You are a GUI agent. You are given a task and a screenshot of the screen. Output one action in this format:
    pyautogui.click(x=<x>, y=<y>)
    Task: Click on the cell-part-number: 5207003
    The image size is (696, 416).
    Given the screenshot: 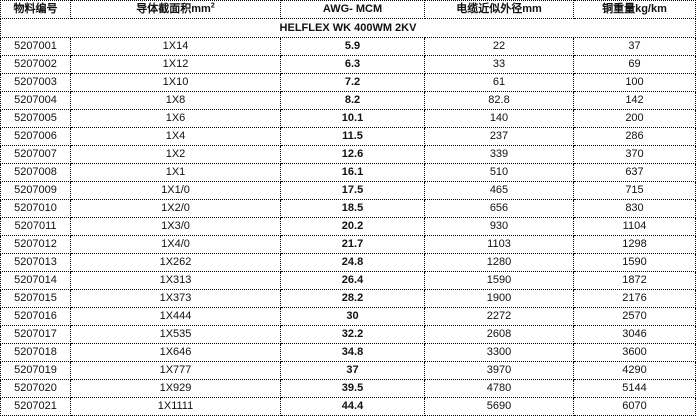 What is the action you would take?
    pyautogui.click(x=35, y=82)
    